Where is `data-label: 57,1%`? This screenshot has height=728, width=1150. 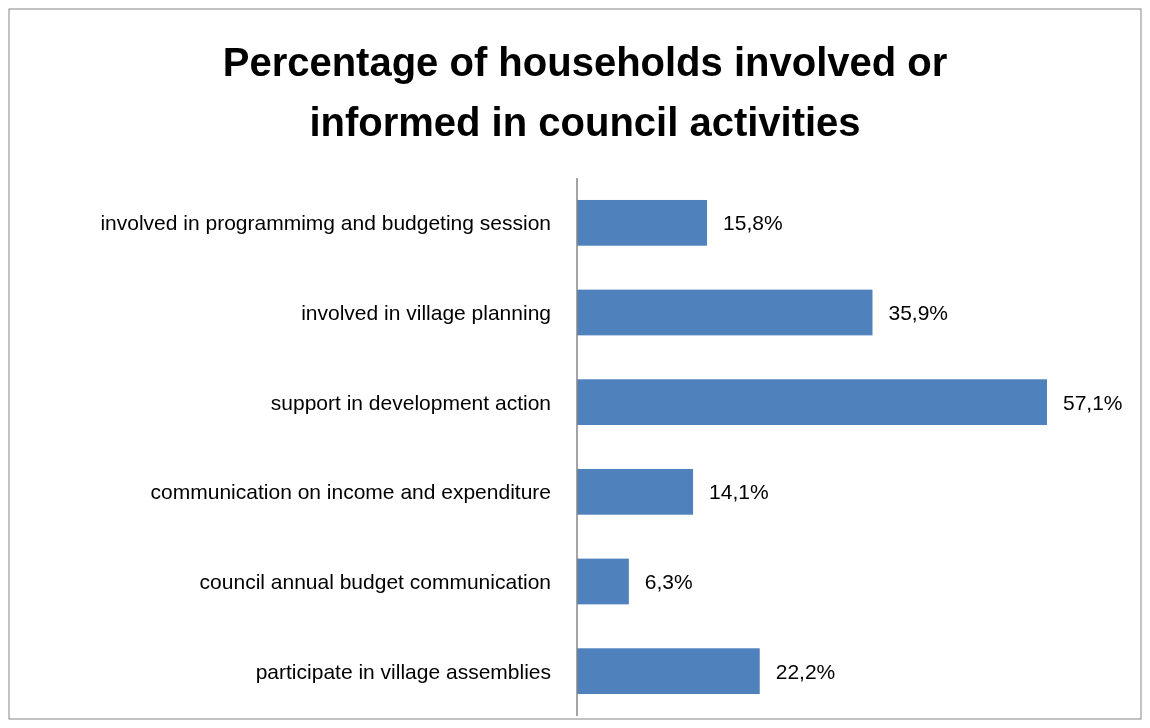 data-label: 57,1% is located at coordinates (1093, 402).